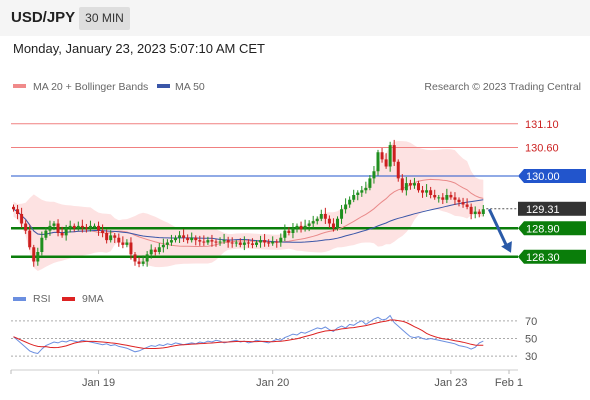  I want to click on watermark: Research © 2023 Trading Central, so click(502, 87).